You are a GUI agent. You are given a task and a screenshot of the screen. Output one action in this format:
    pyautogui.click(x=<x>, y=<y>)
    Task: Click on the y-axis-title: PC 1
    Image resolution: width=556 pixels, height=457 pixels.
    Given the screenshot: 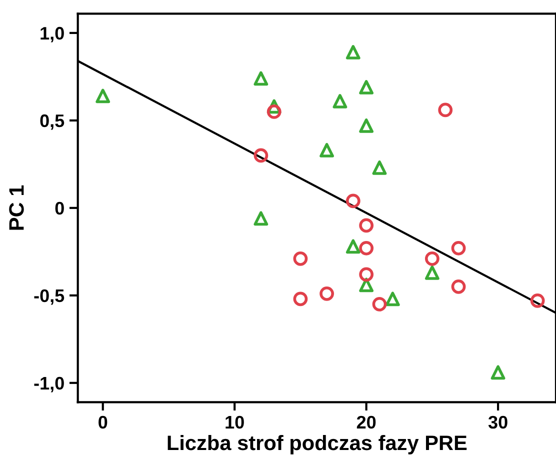 What is the action you would take?
    pyautogui.click(x=16, y=207)
    